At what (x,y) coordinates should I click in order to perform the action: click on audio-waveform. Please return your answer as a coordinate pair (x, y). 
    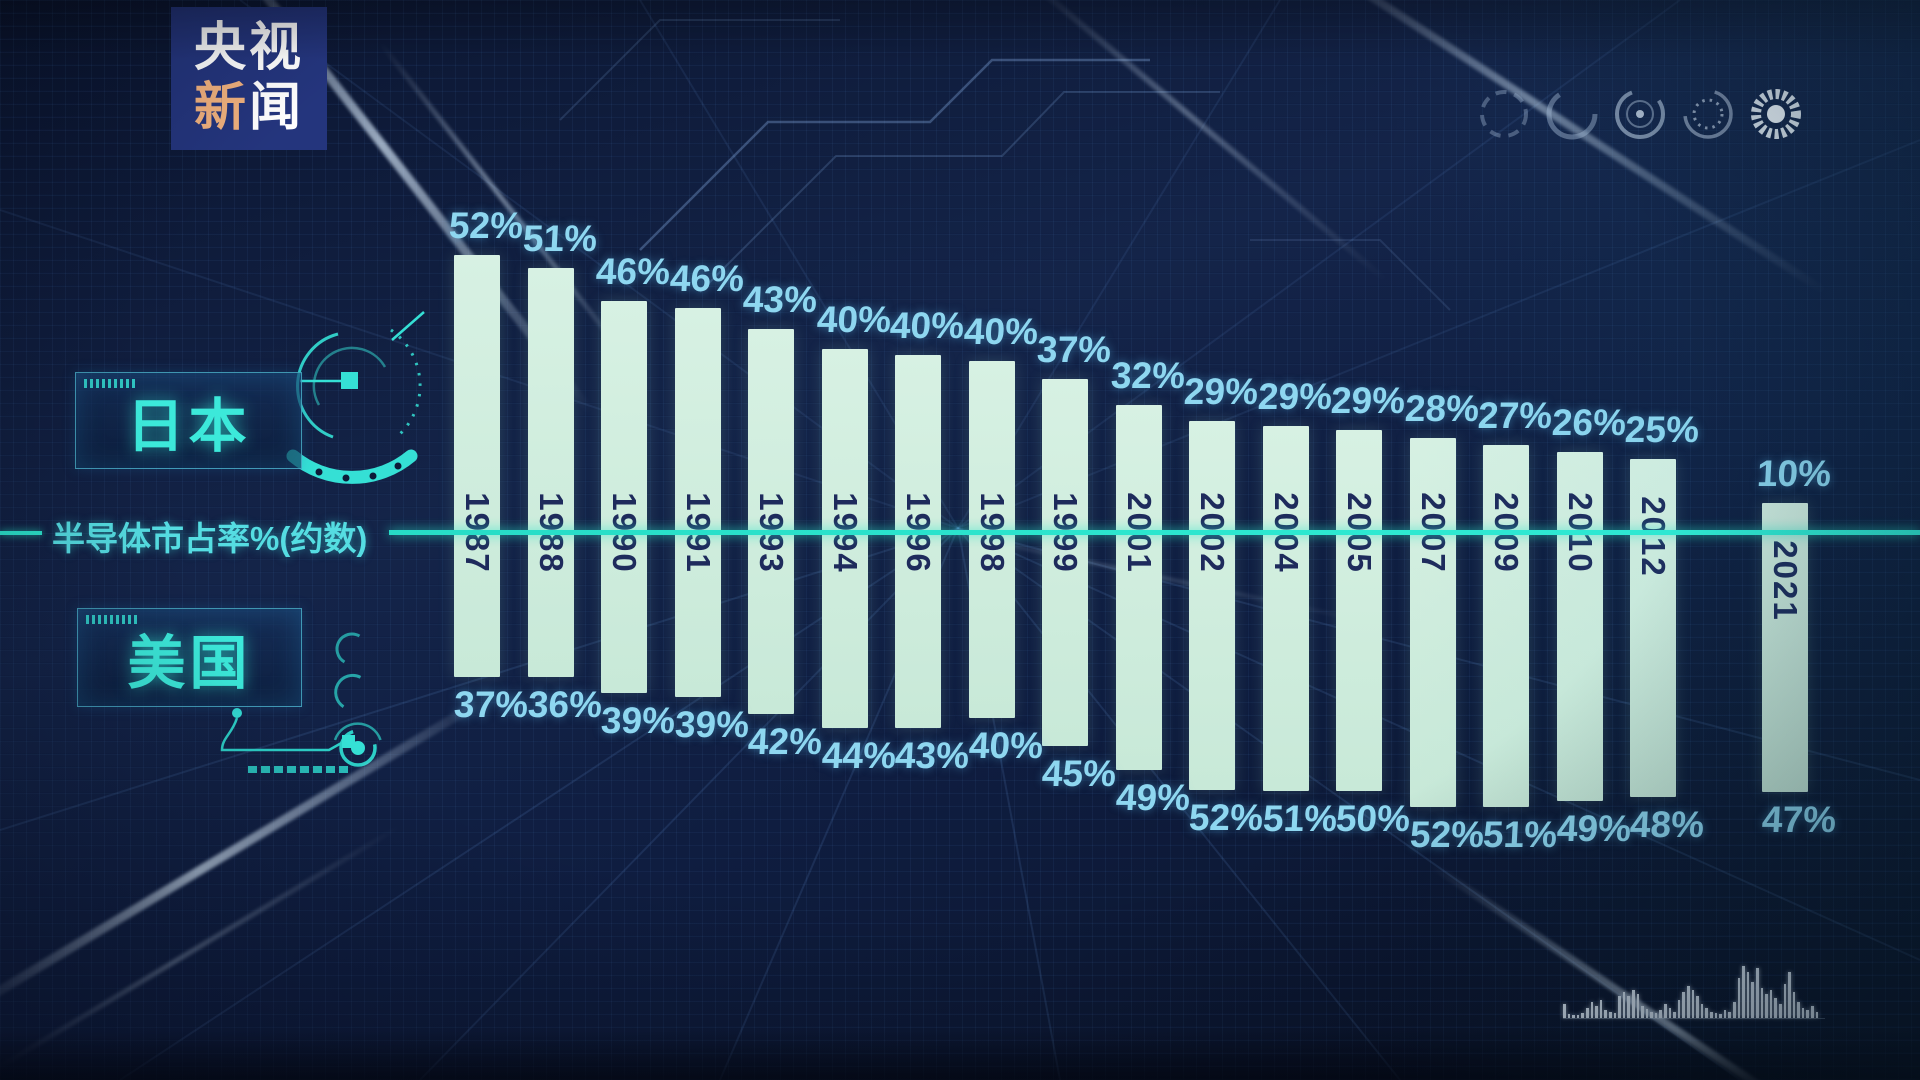
    Looking at the image, I should click on (1694, 987).